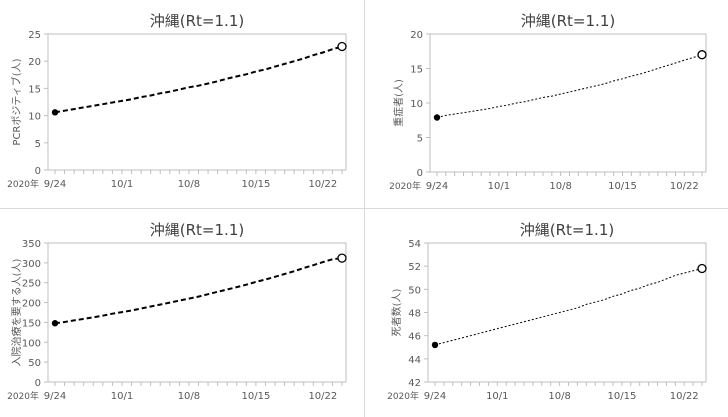 The height and width of the screenshot is (417, 728). What do you see at coordinates (31, 343) in the screenshot?
I see `y-tick-label: 100` at bounding box center [31, 343].